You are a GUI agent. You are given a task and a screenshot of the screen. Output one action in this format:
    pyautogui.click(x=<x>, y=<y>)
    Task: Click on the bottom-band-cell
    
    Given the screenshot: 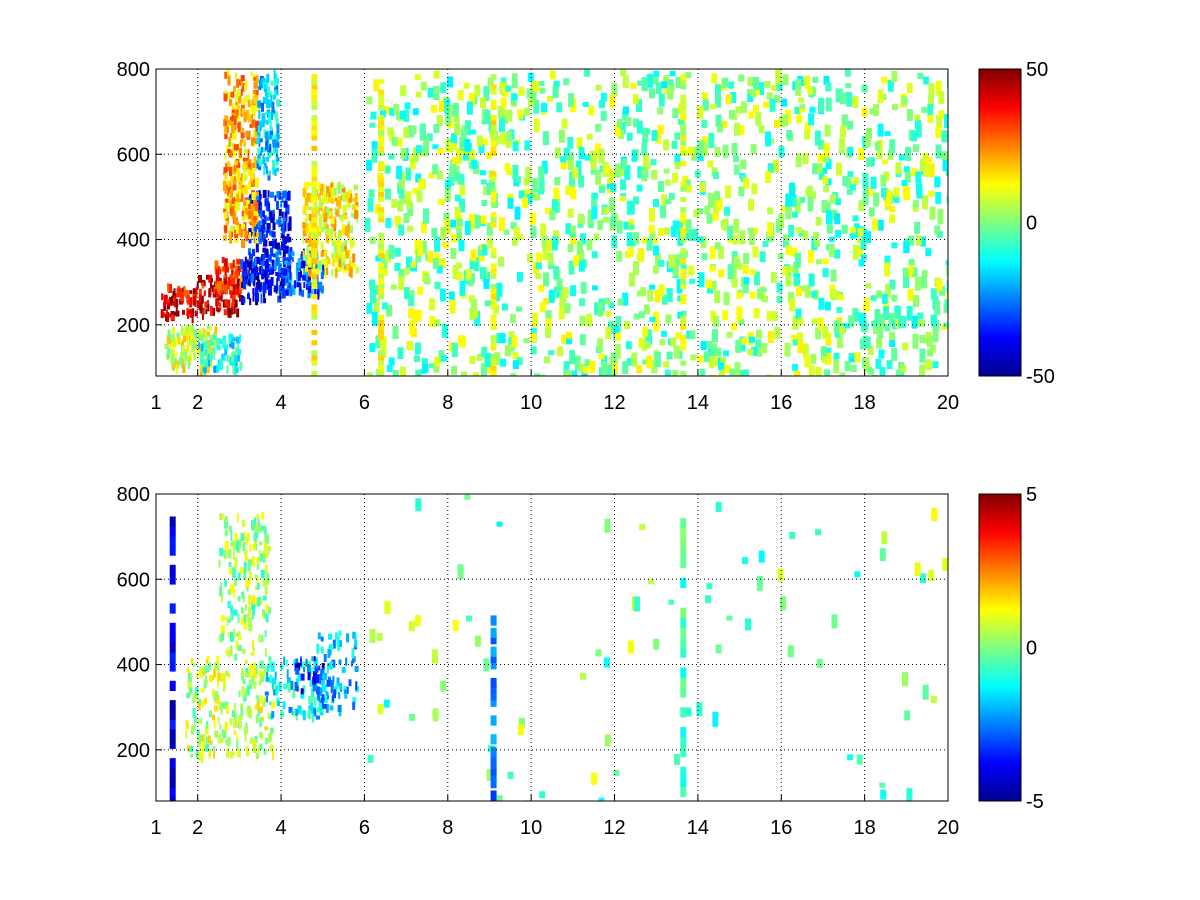 What is the action you would take?
    pyautogui.click(x=493, y=651)
    